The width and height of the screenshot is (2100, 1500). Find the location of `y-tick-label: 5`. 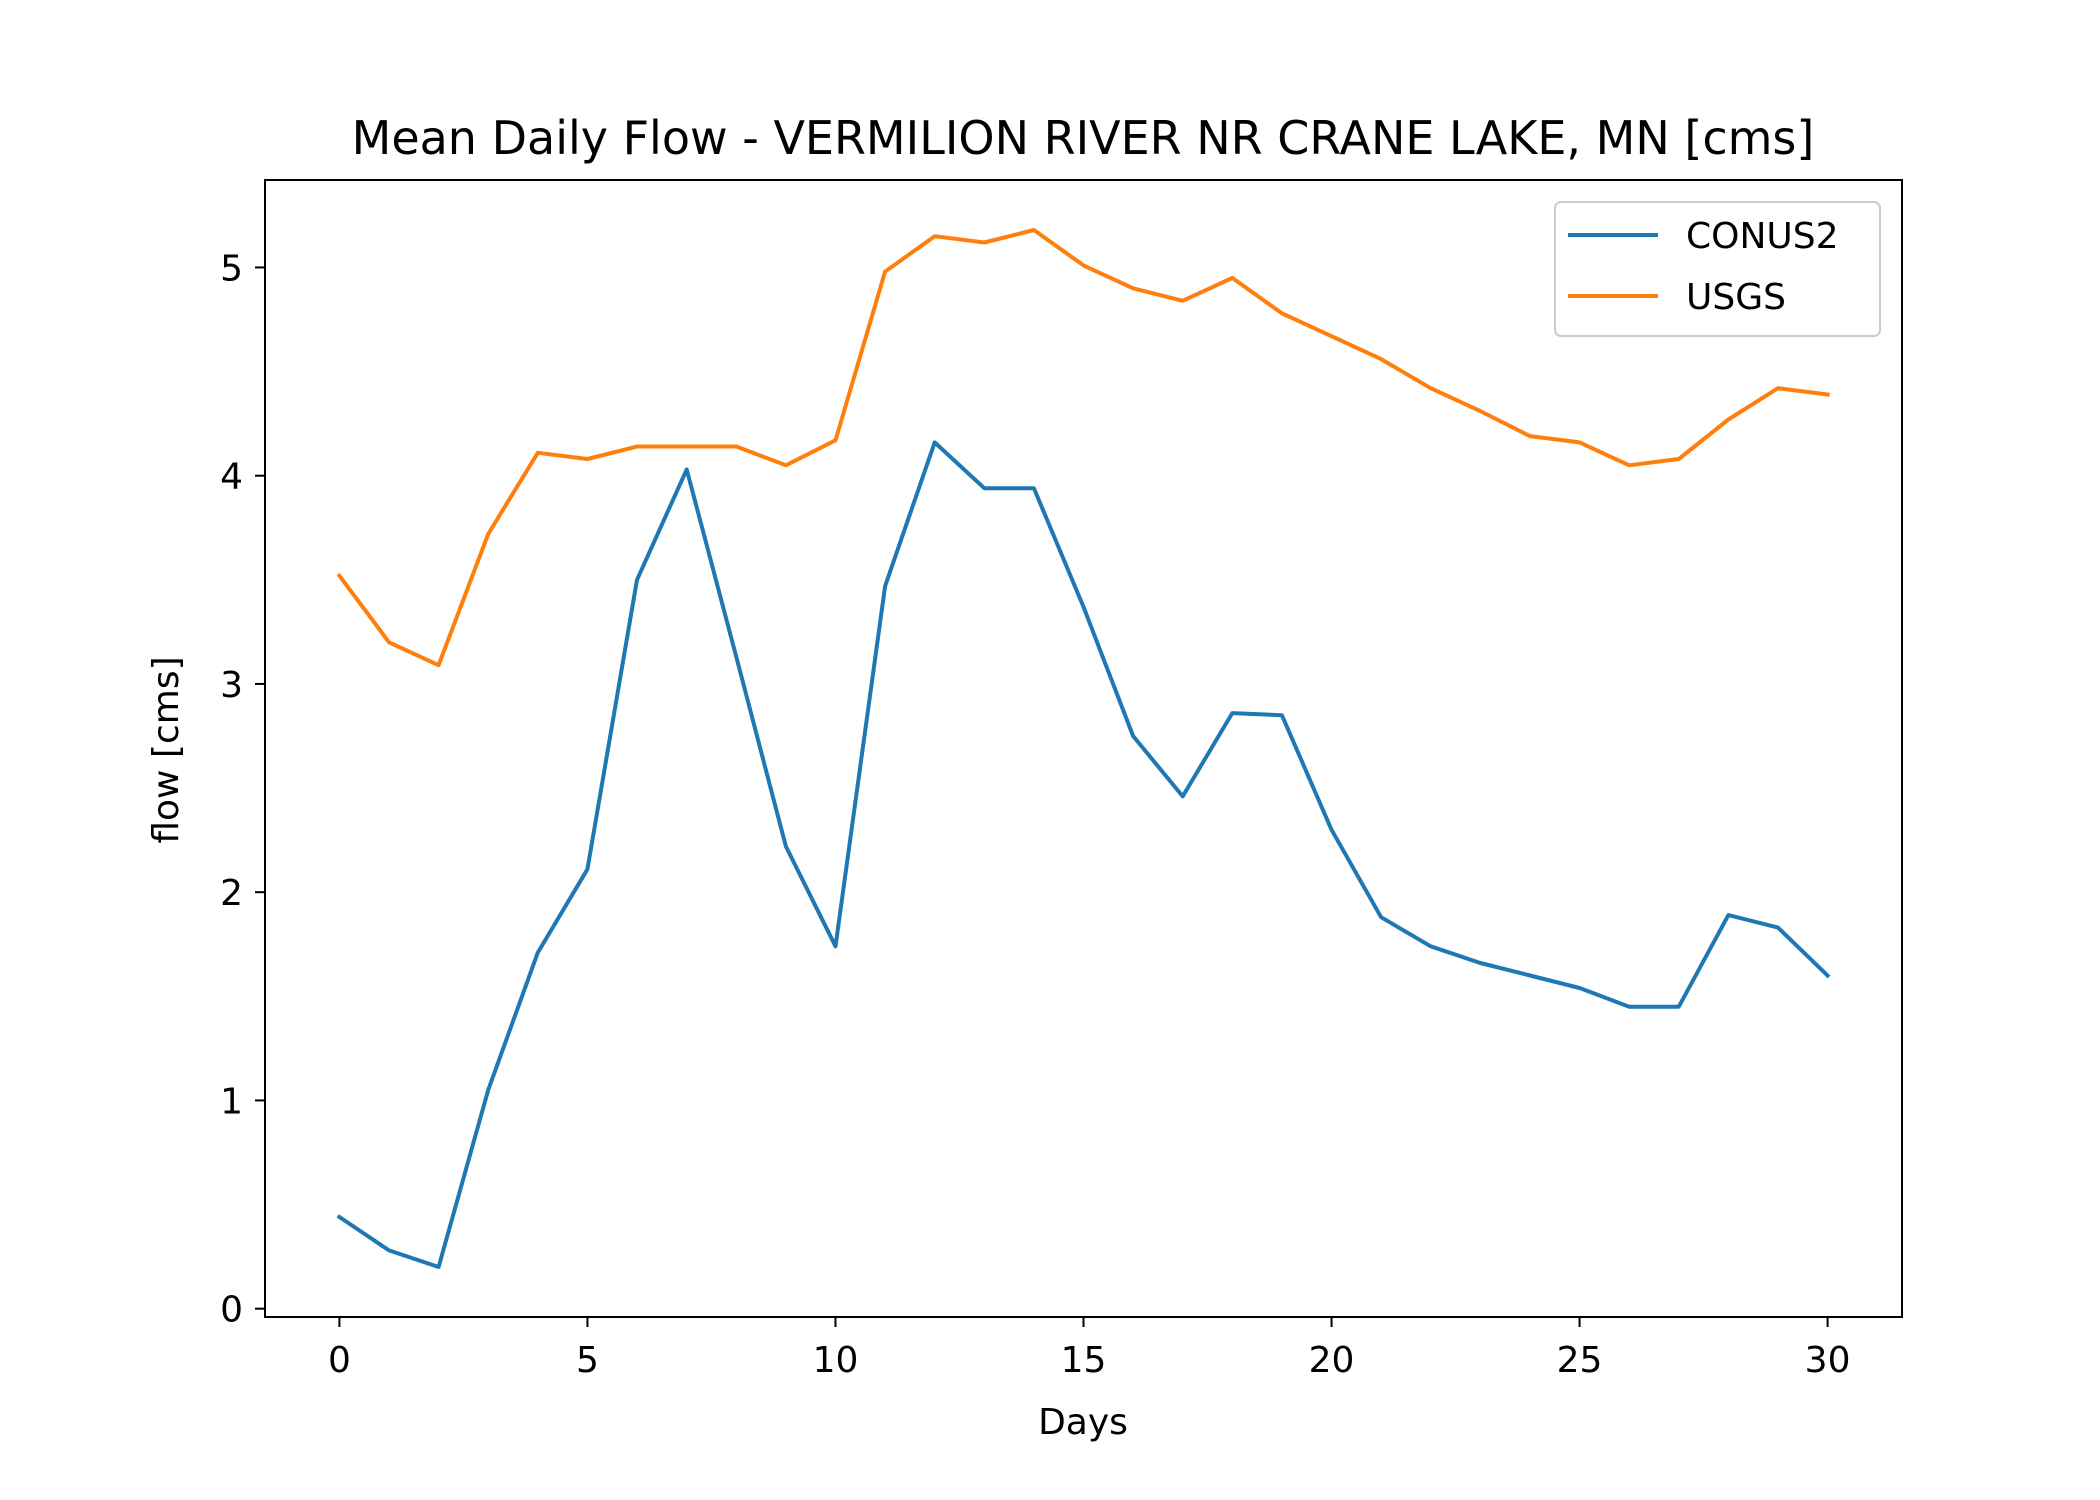

y-tick-label: 5 is located at coordinates (231, 268).